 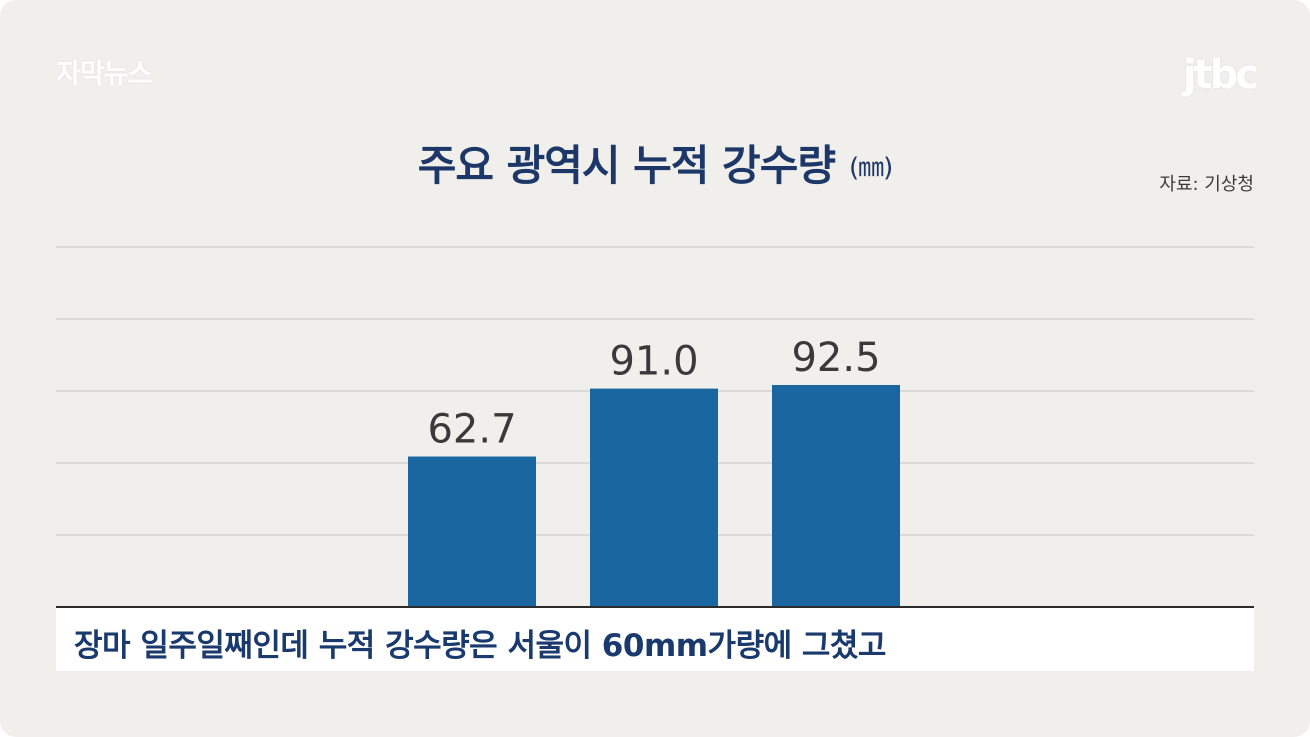 I want to click on caption-text: 장마 일주일째인데 누적 강수량은 서울이 60mm가량에 그쳤고, so click(x=480, y=646).